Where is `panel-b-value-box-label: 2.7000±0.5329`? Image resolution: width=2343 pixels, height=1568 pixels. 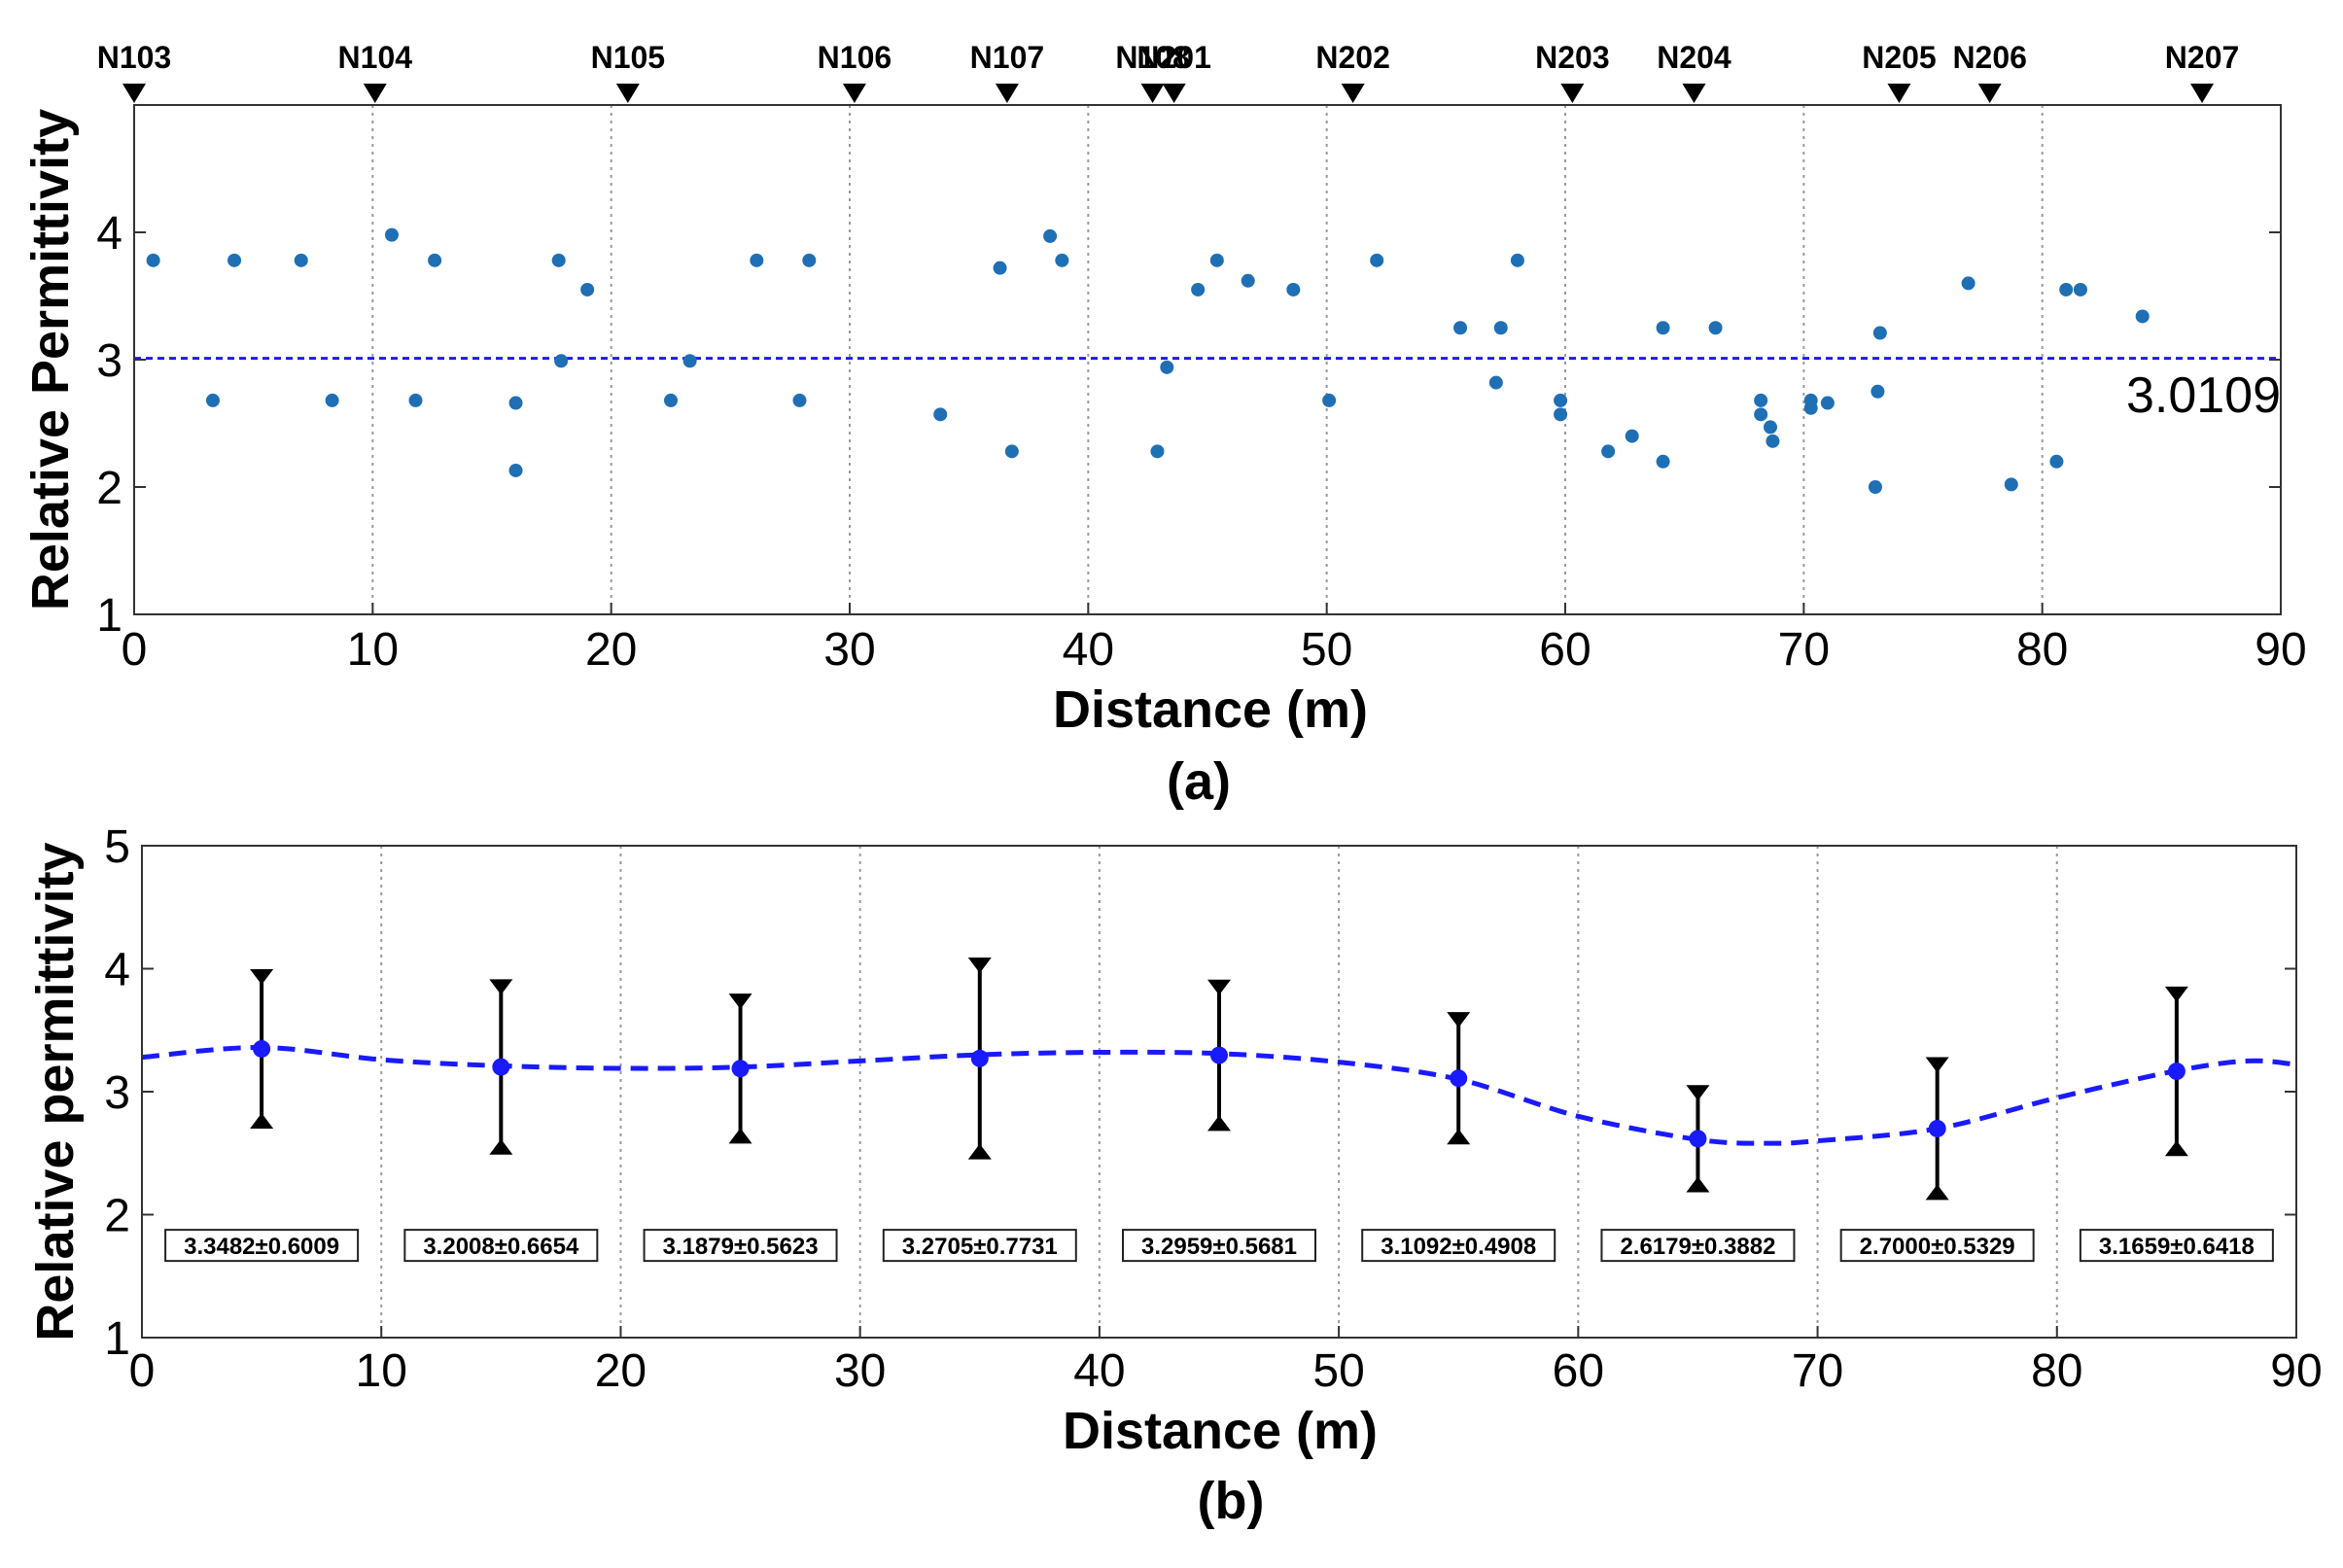 panel-b-value-box-label: 2.7000±0.5329 is located at coordinates (1937, 1247).